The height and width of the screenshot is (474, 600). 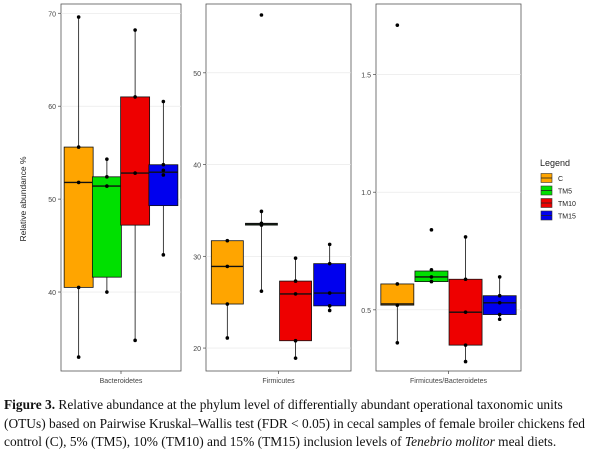 What do you see at coordinates (197, 349) in the screenshot?
I see `y-tick-label: 20` at bounding box center [197, 349].